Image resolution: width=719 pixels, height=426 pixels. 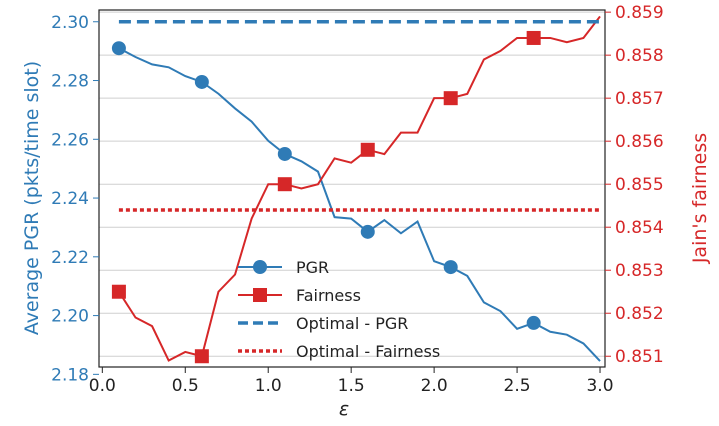 What do you see at coordinates (70, 23) in the screenshot?
I see `y-left-tick-label-6: 2.30` at bounding box center [70, 23].